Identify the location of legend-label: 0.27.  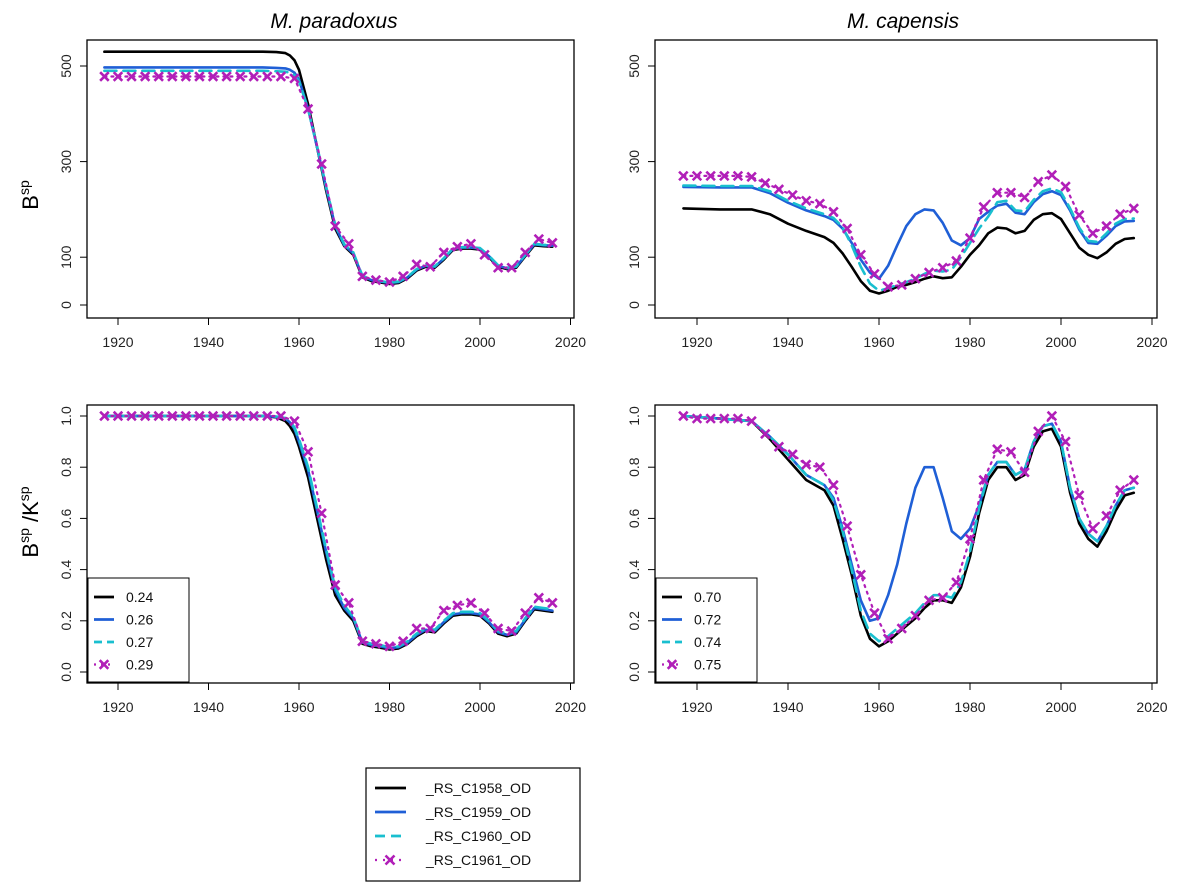
(139, 642).